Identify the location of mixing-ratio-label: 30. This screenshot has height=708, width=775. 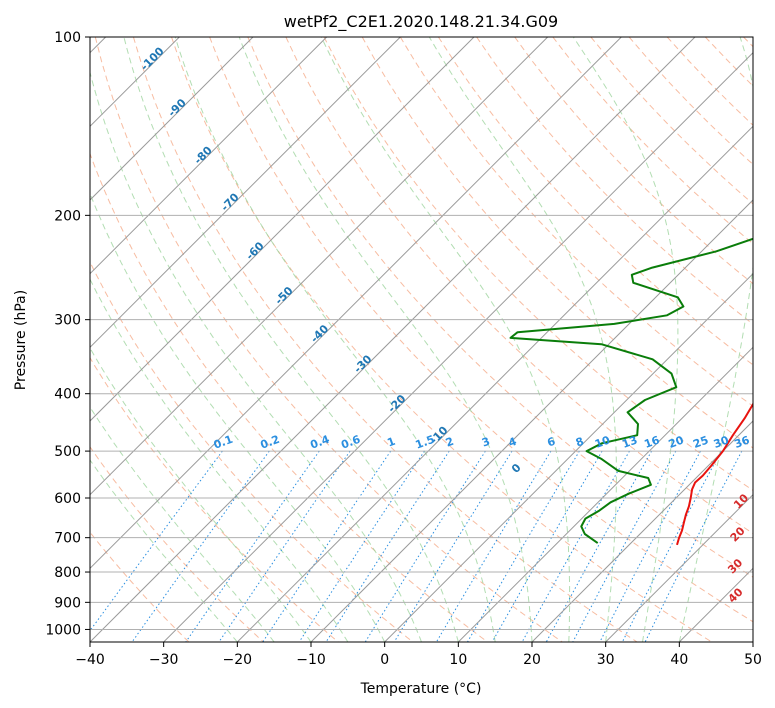
(721, 442).